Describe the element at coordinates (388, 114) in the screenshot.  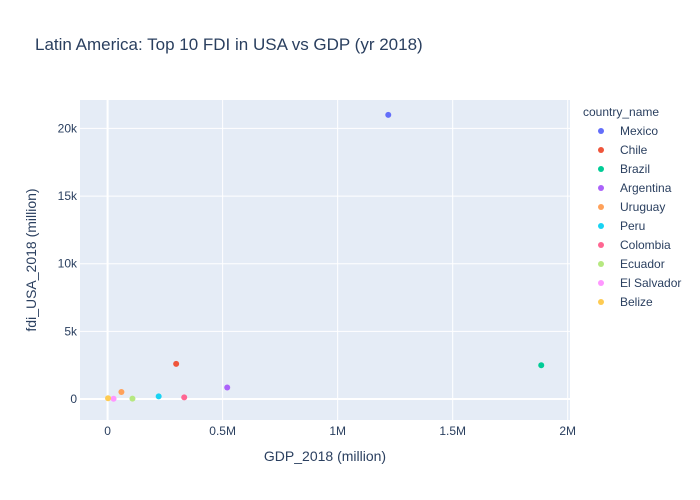
I see `point-mexico` at that location.